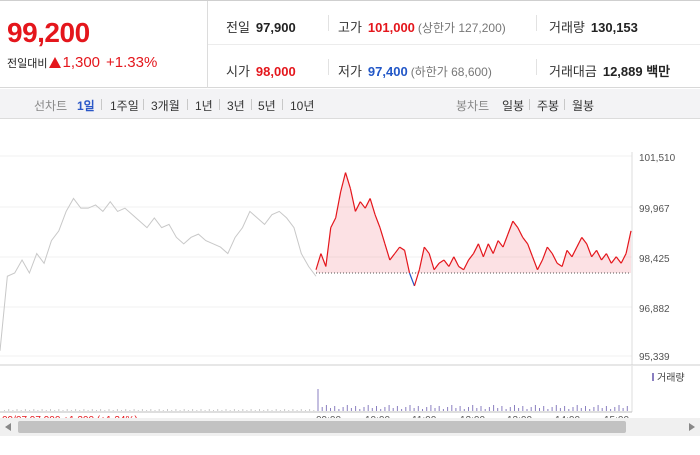  What do you see at coordinates (124, 106) in the screenshot?
I see `tab-1week: 1주일` at bounding box center [124, 106].